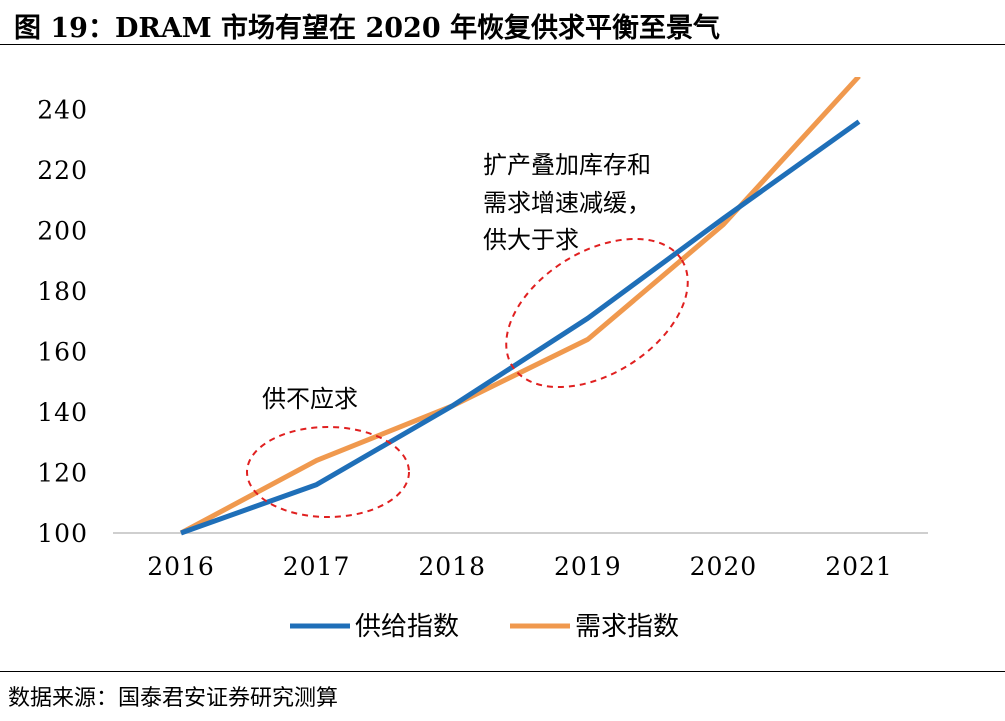  What do you see at coordinates (62, 231) in the screenshot?
I see `y-tick-label: 200` at bounding box center [62, 231].